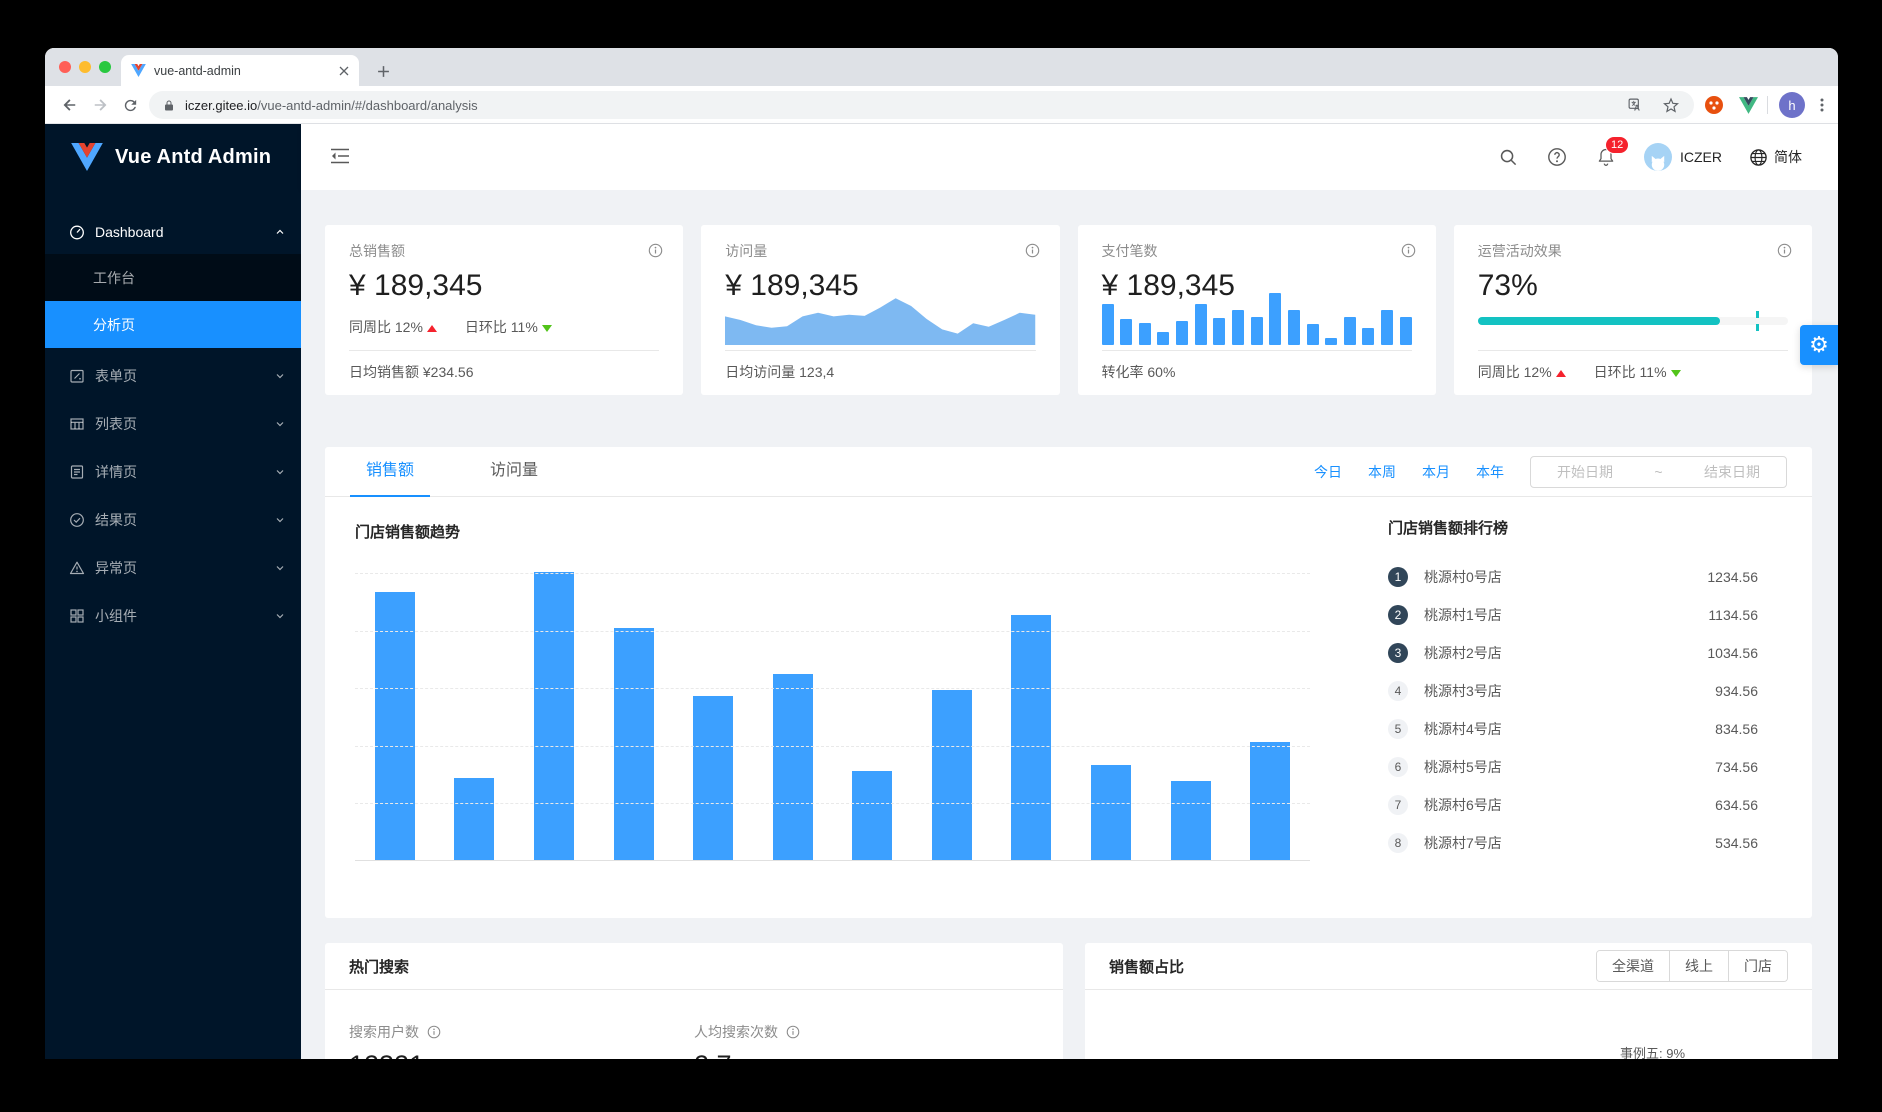  Describe the element at coordinates (1328, 471) in the screenshot. I see `time-filter-0: 今日` at that location.